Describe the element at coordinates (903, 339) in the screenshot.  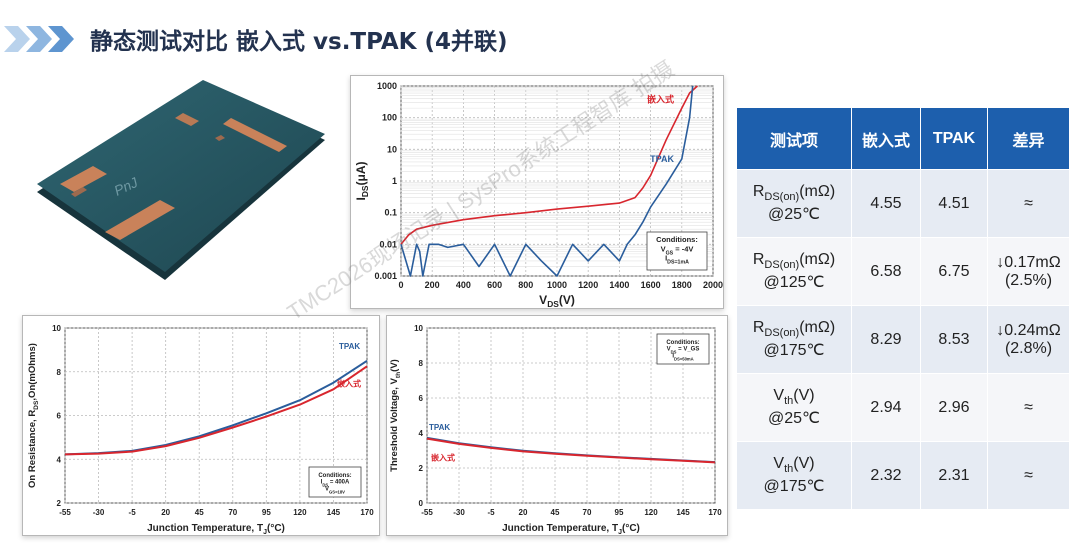
I see `table-row: RDS(on)(mΩ) @175℃ 8.29 8.53 ↓0.24mΩ (2.8%)` at that location.